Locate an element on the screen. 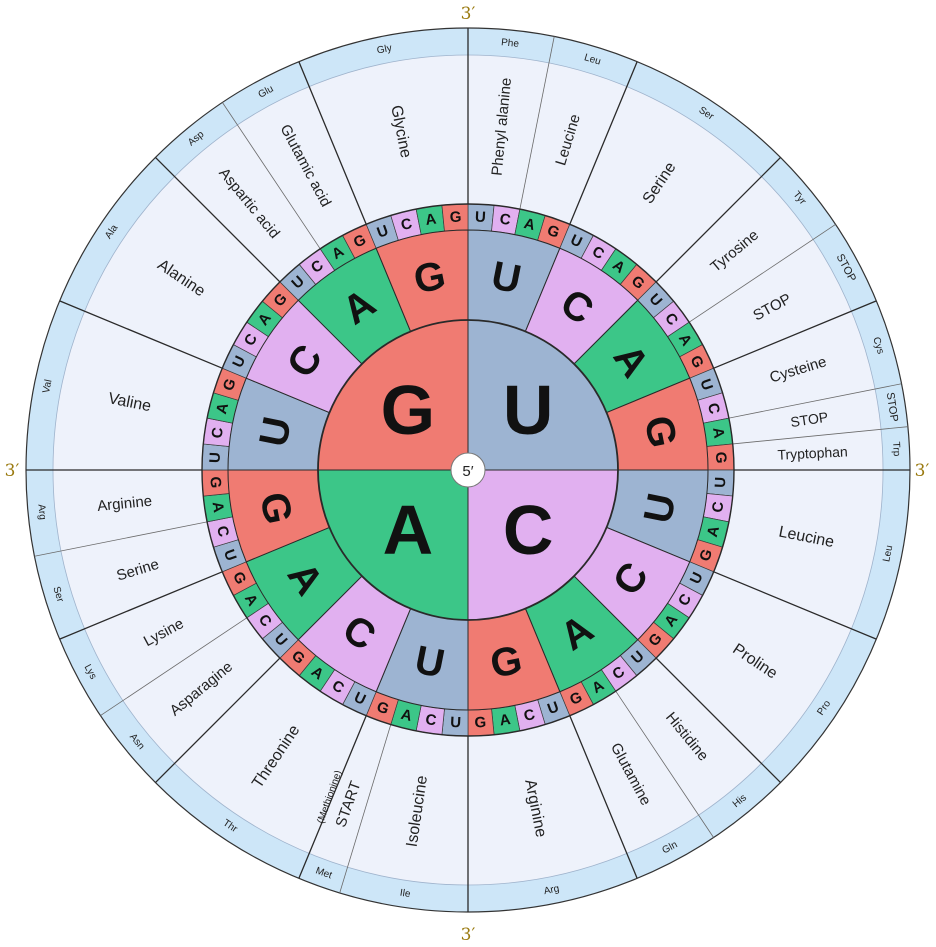 This screenshot has height=947, width=936. amino-acid-name: Tryptophan is located at coordinates (812, 452).